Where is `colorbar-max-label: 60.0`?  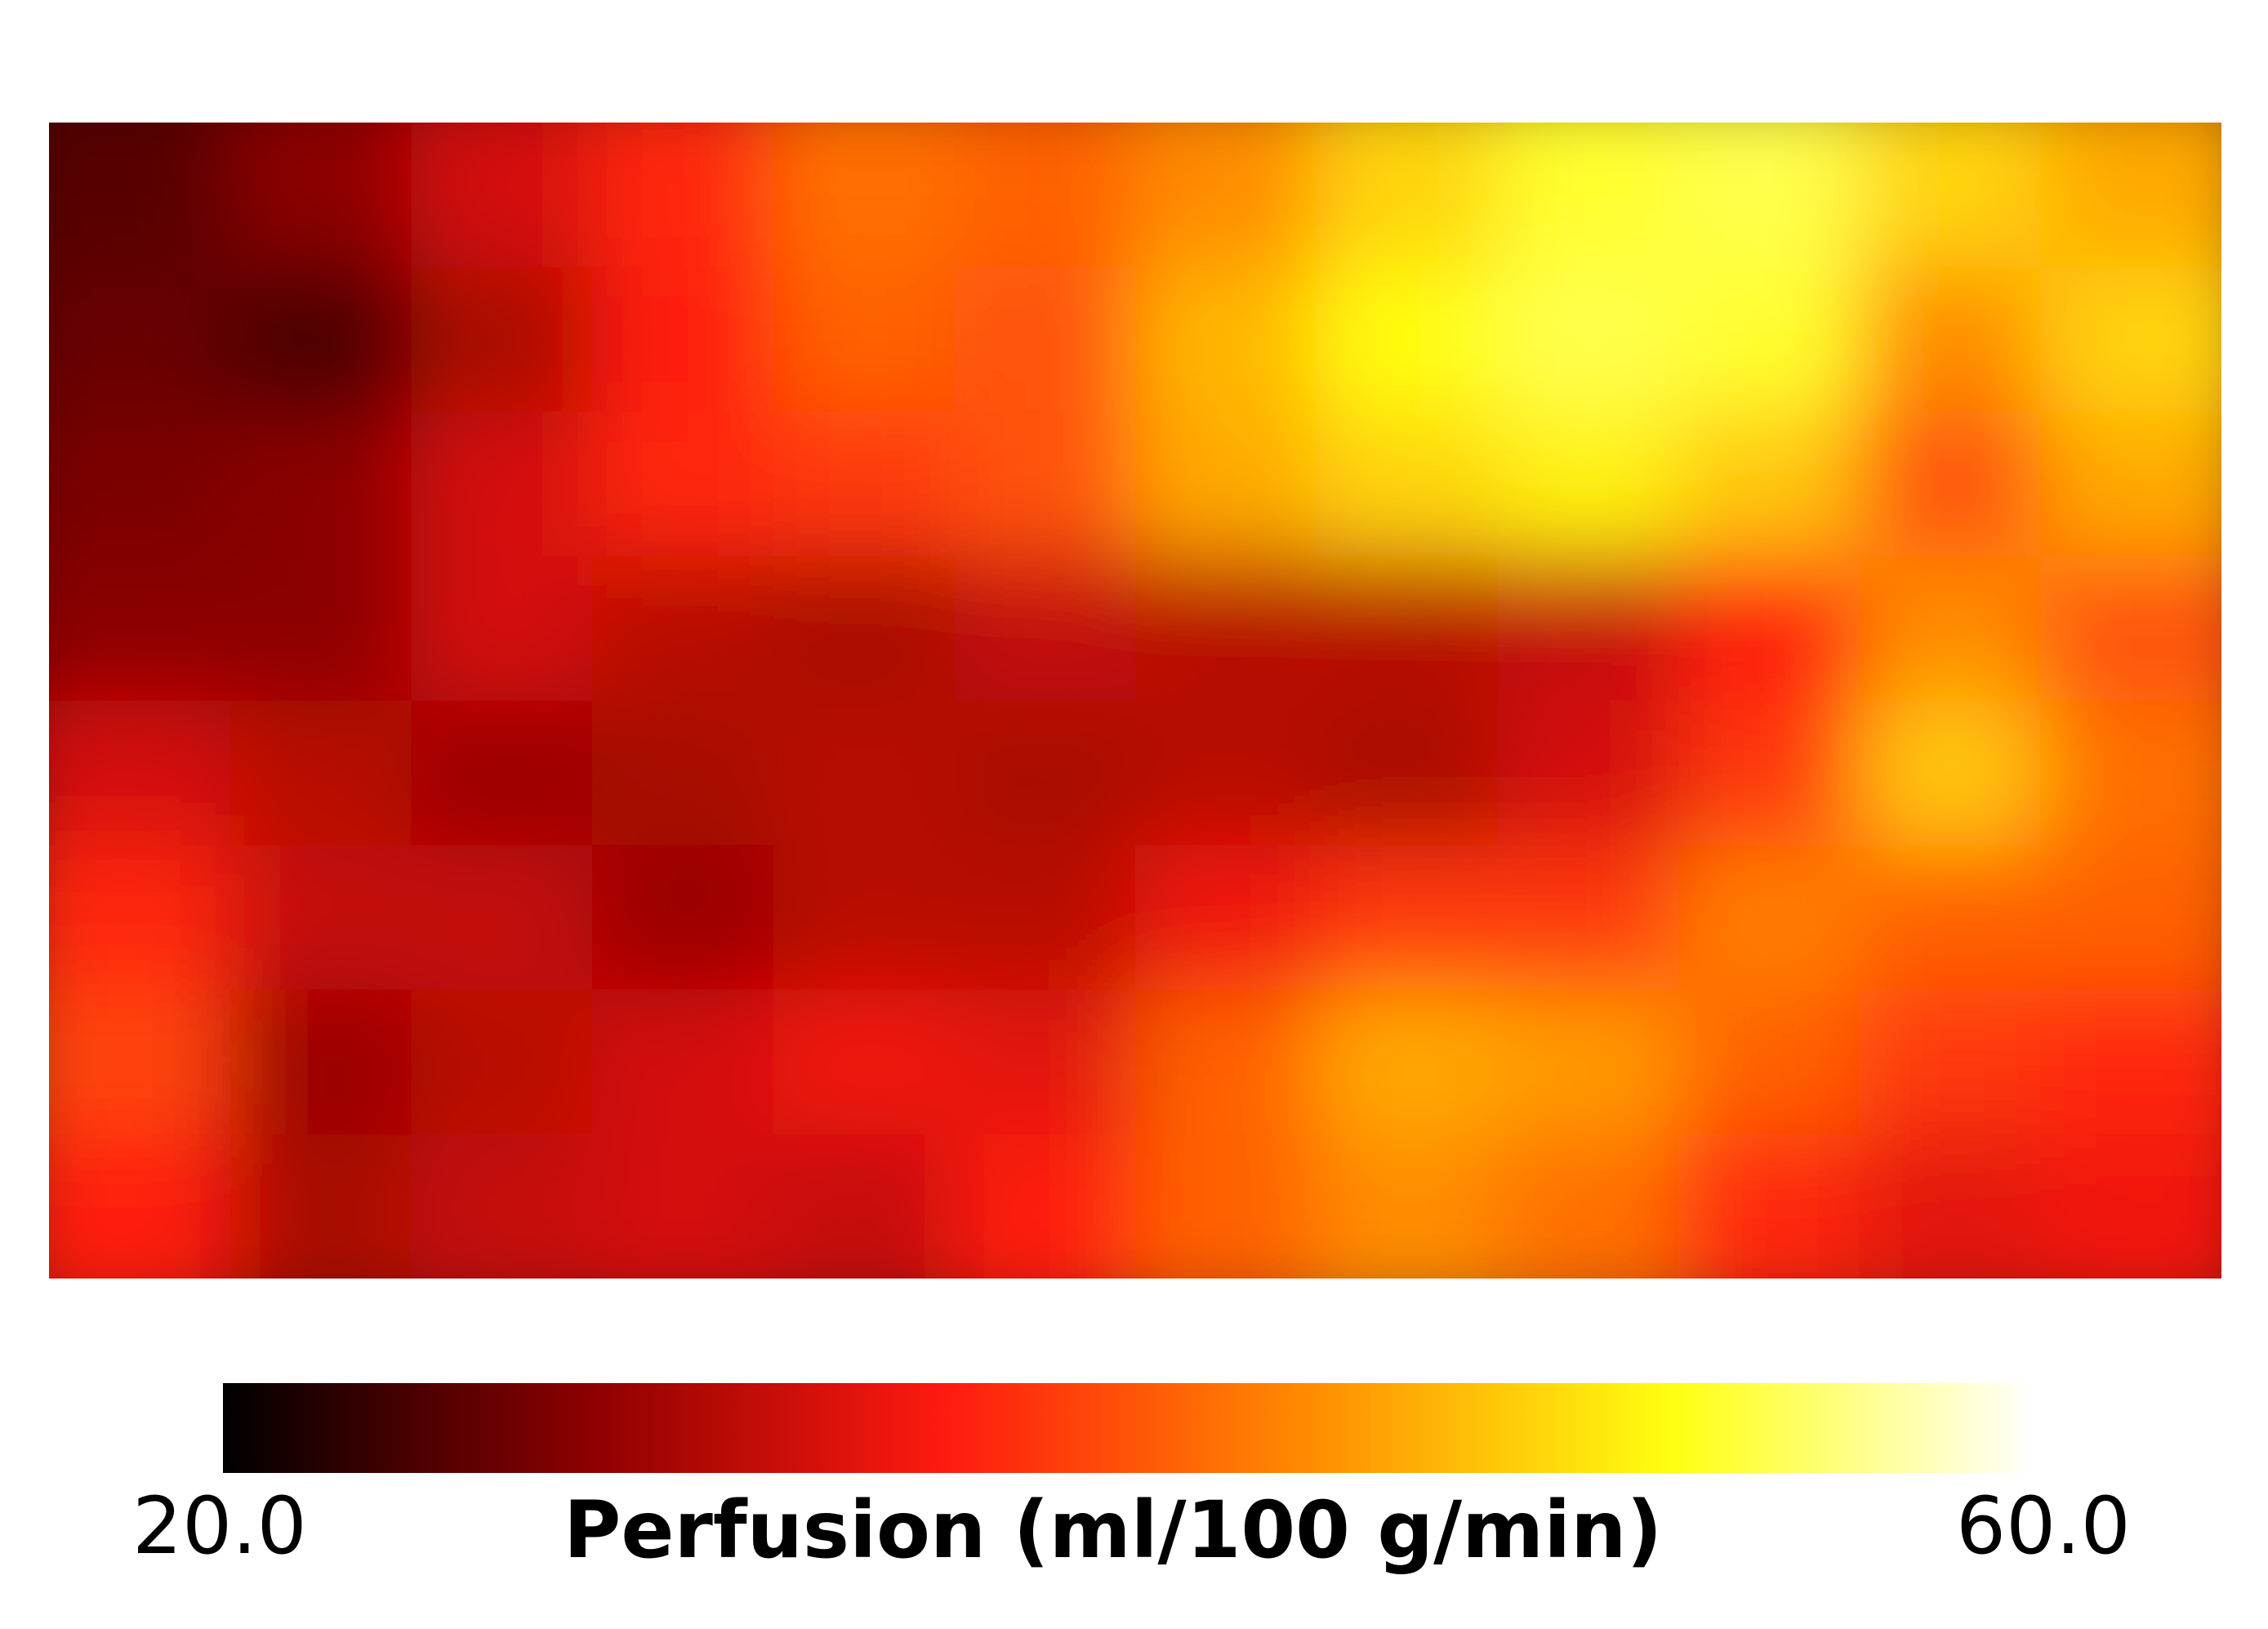 colorbar-max-label: 60.0 is located at coordinates (2043, 1526).